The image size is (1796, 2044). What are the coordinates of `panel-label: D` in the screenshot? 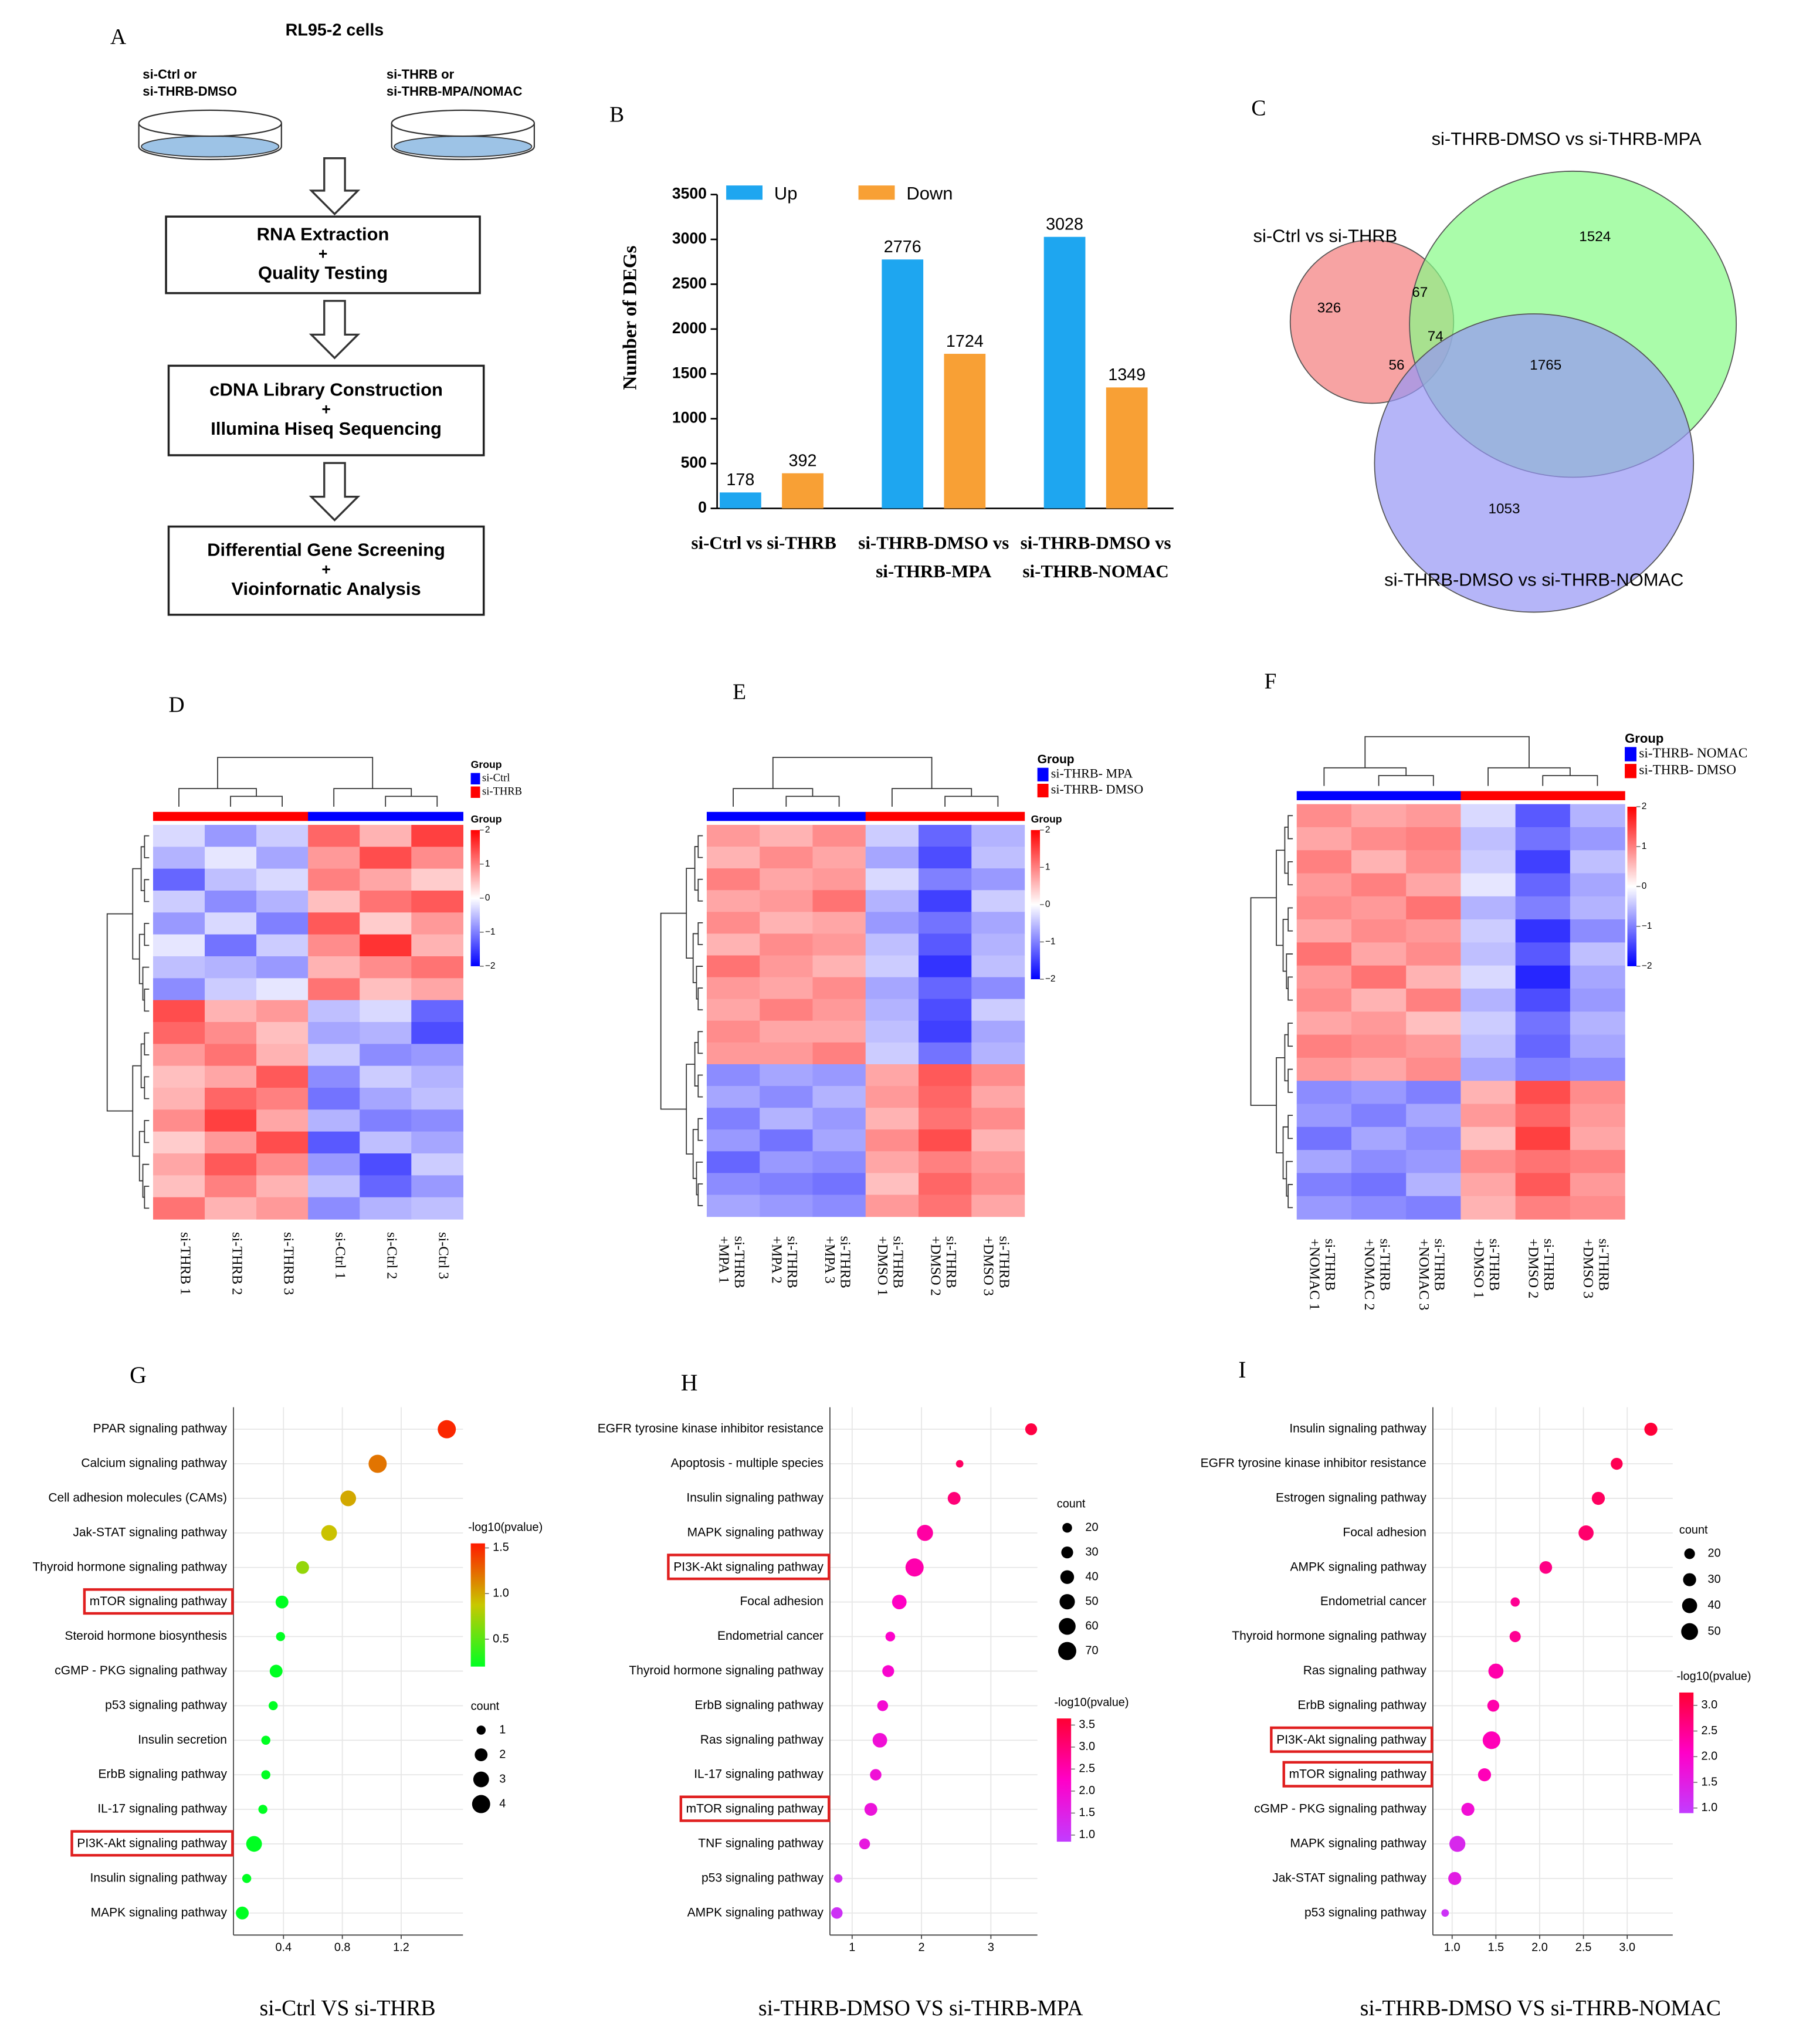 It's located at (177, 705).